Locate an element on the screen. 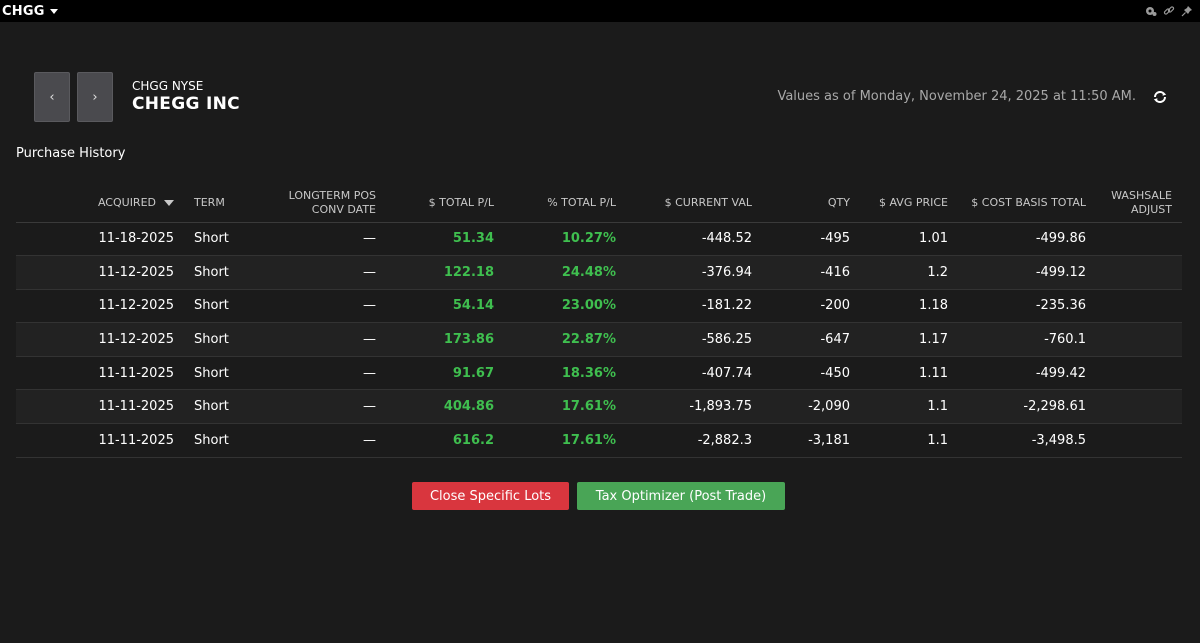 The height and width of the screenshot is (643, 1200). gear-icon is located at coordinates (1151, 11).